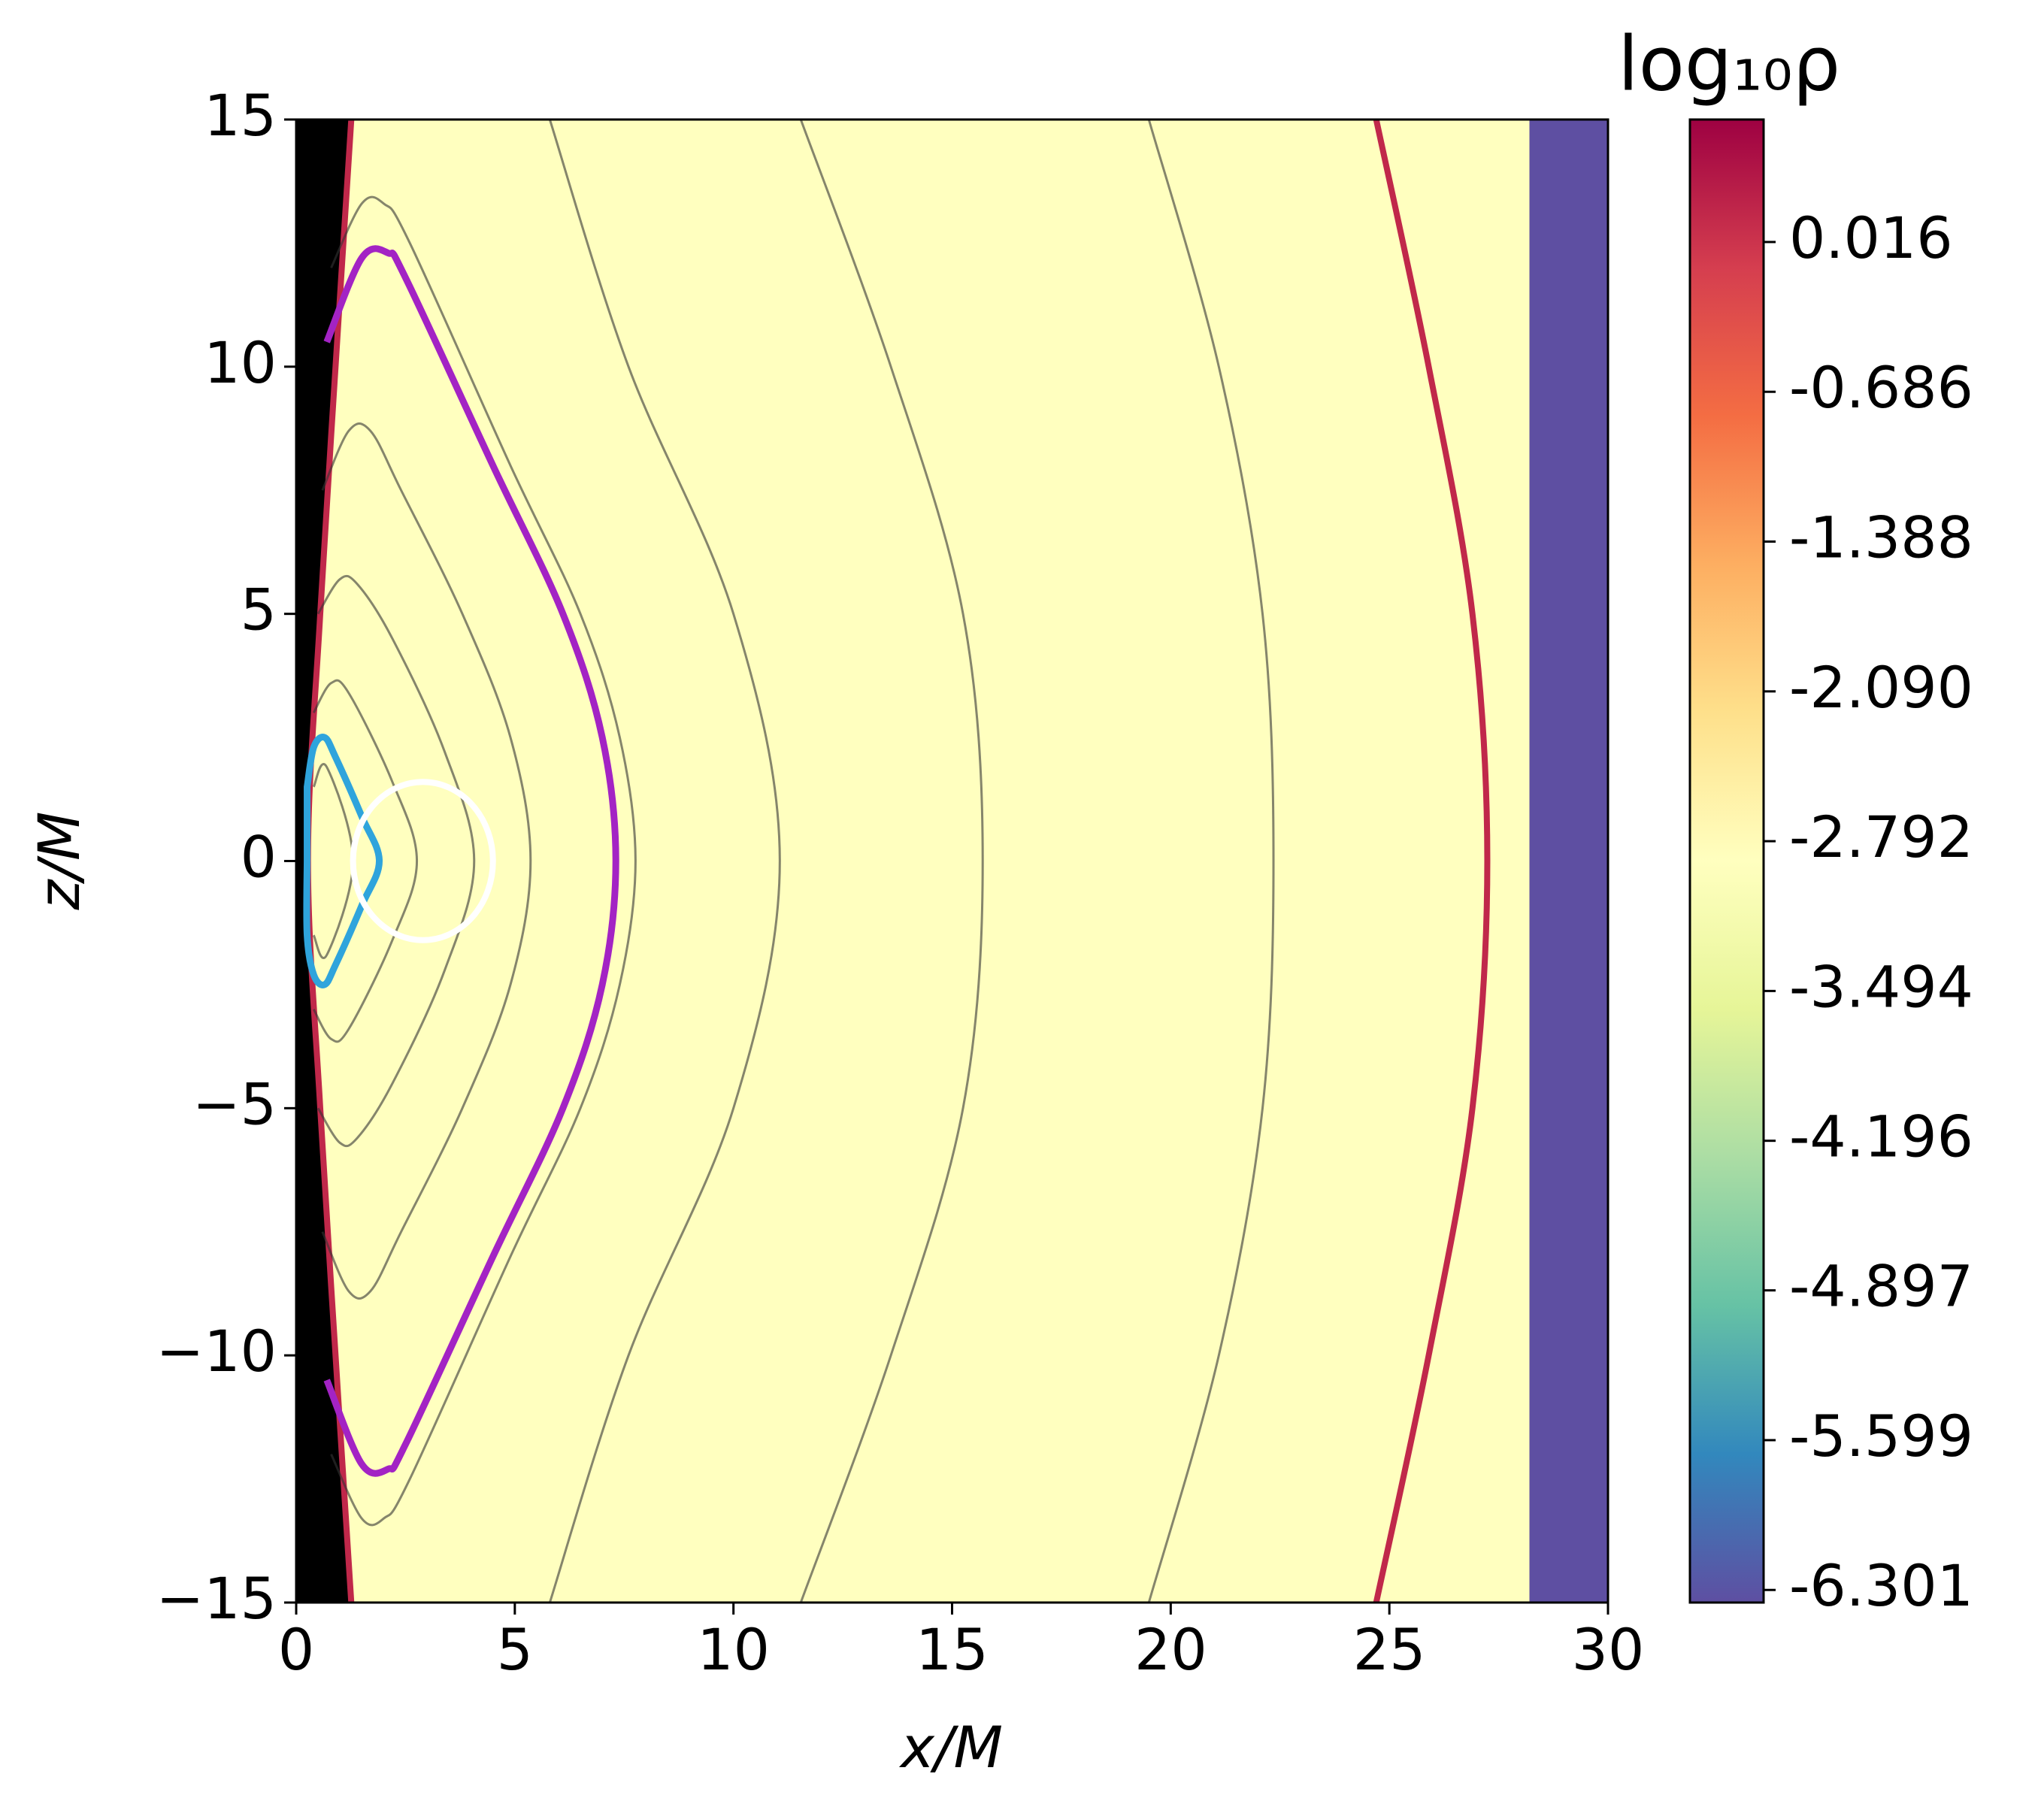  Describe the element at coordinates (1881, 837) in the screenshot. I see `colorbar-tick-label: -2.792` at that location.